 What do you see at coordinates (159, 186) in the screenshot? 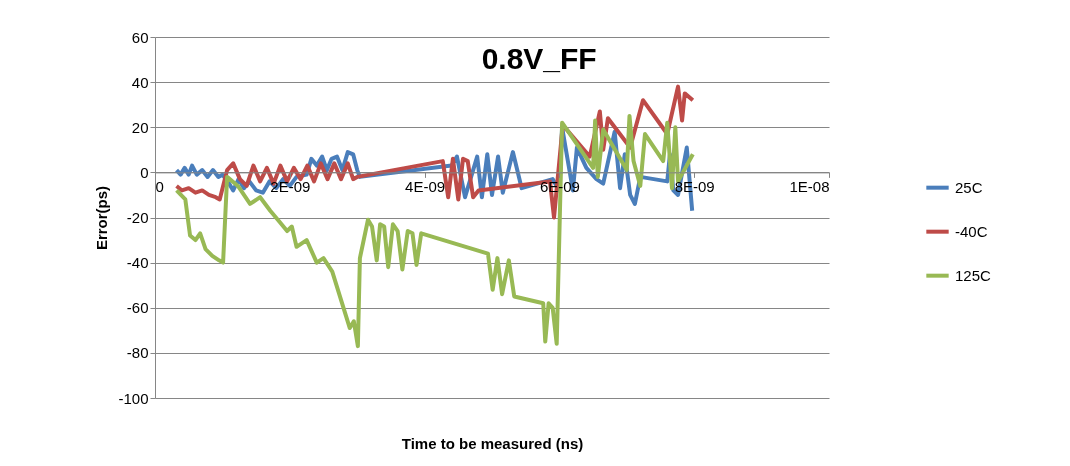
I see `x-tick-label: 0` at bounding box center [159, 186].